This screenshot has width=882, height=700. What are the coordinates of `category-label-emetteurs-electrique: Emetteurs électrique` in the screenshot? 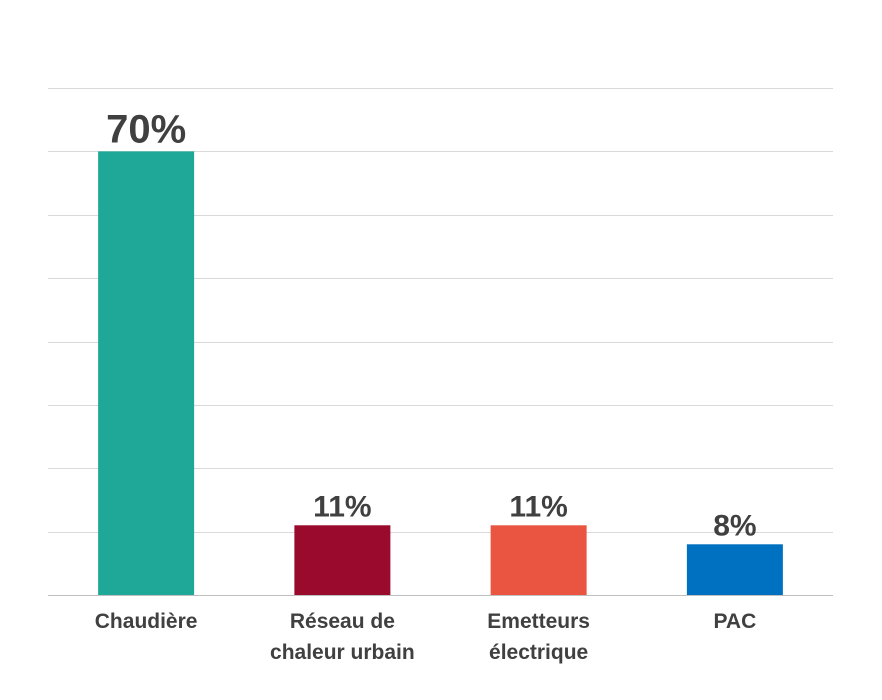 It's located at (538, 637).